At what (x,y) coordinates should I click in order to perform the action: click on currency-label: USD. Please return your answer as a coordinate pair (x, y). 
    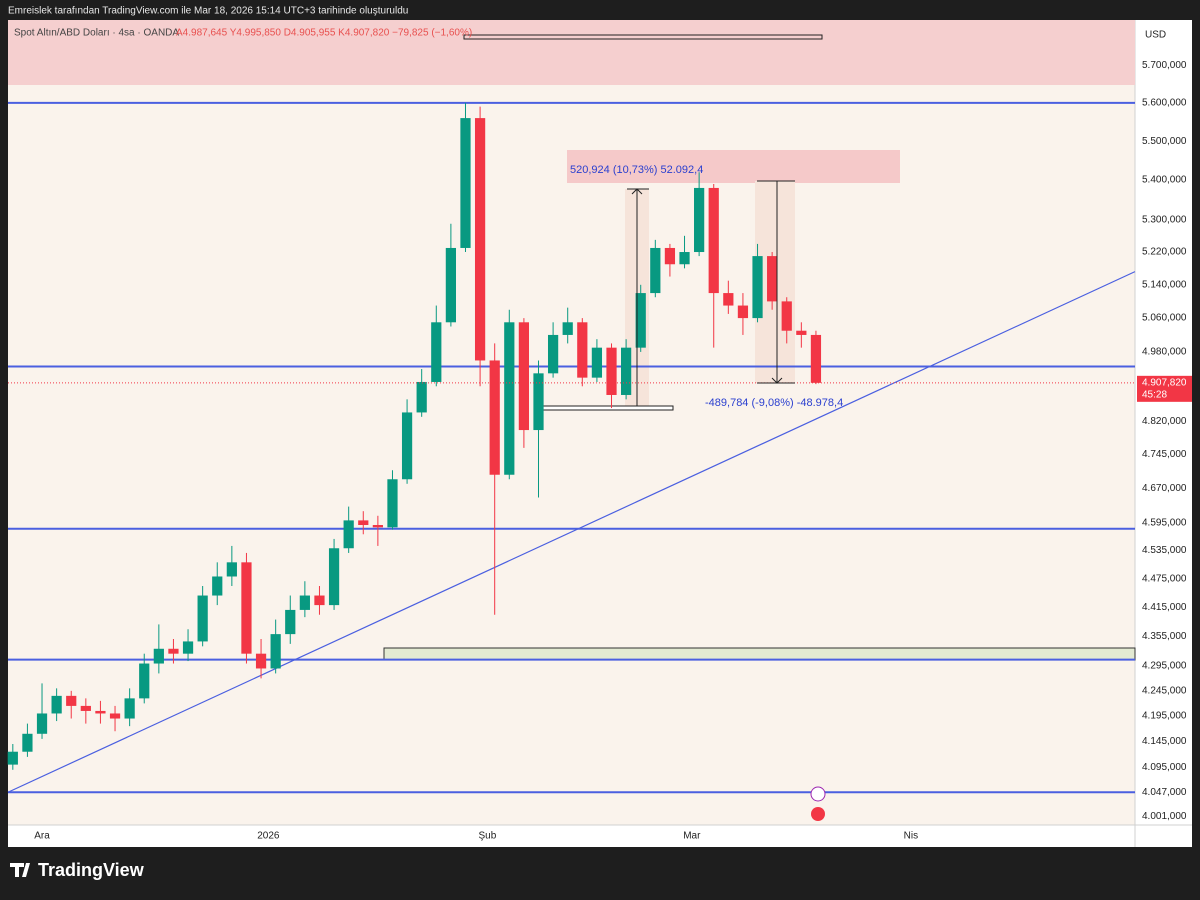
    Looking at the image, I should click on (1155, 35).